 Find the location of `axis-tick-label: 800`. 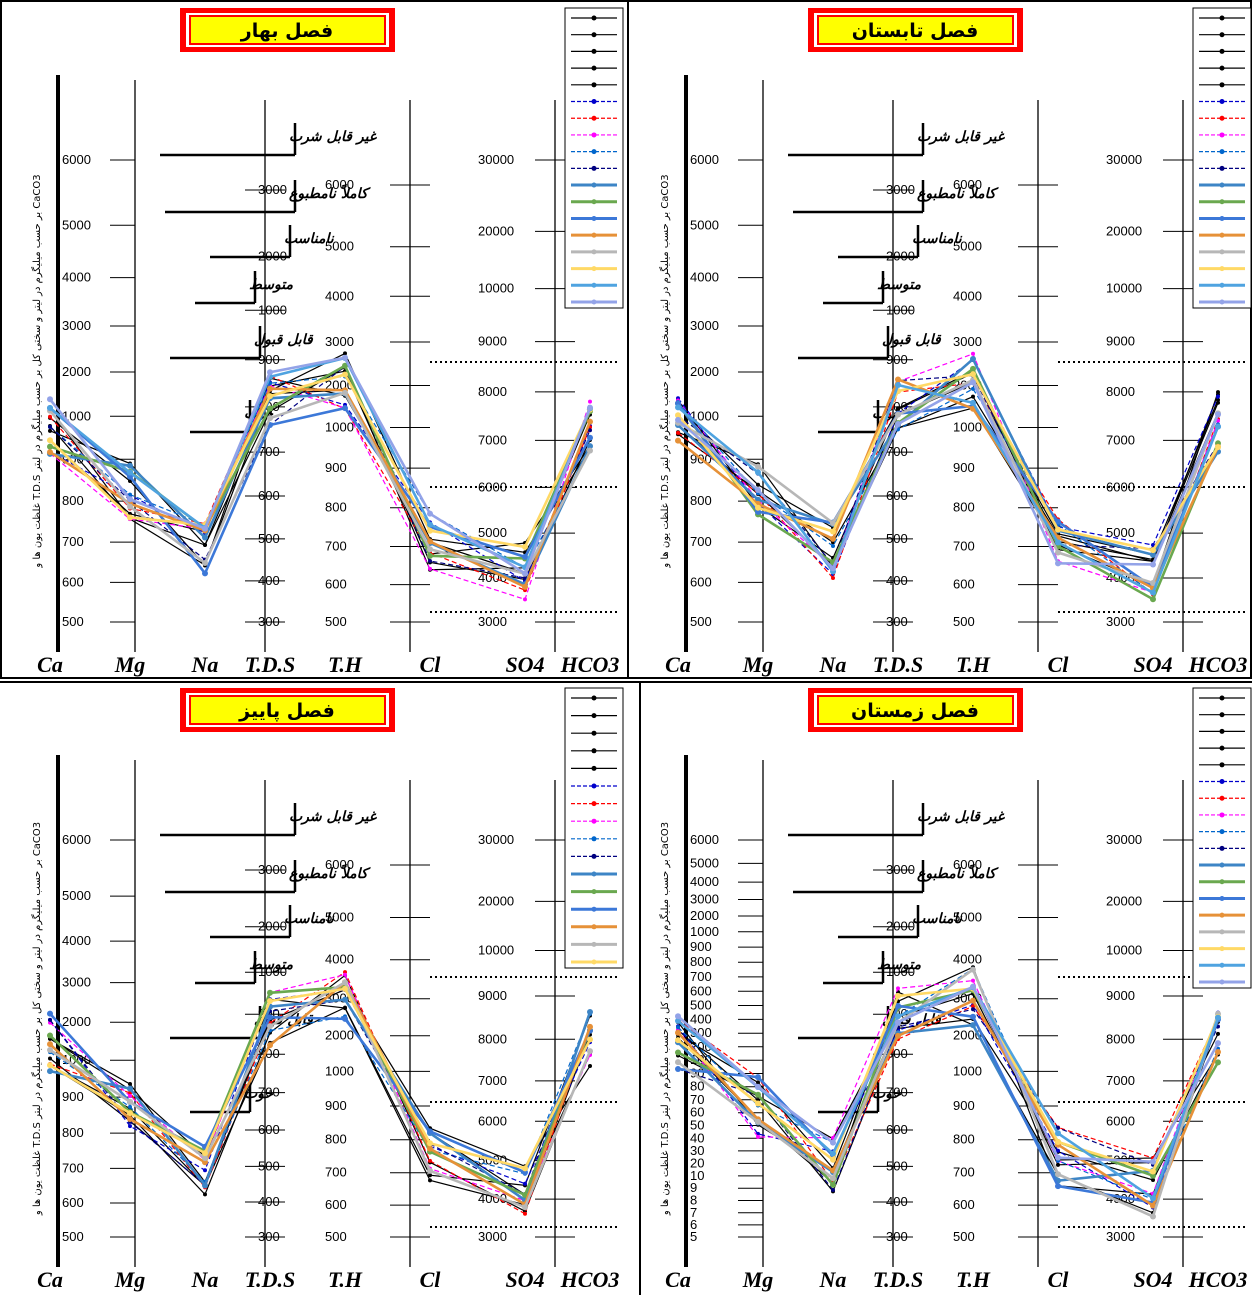

axis-tick-label: 800 is located at coordinates (336, 507).